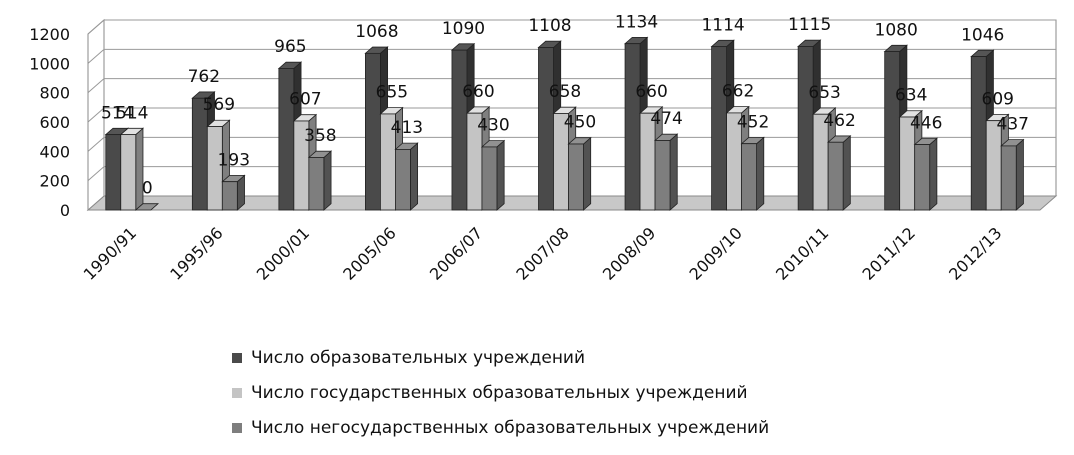 This screenshot has width=1074, height=455. Describe the element at coordinates (911, 96) in the screenshot. I see `data-label: 634` at that location.